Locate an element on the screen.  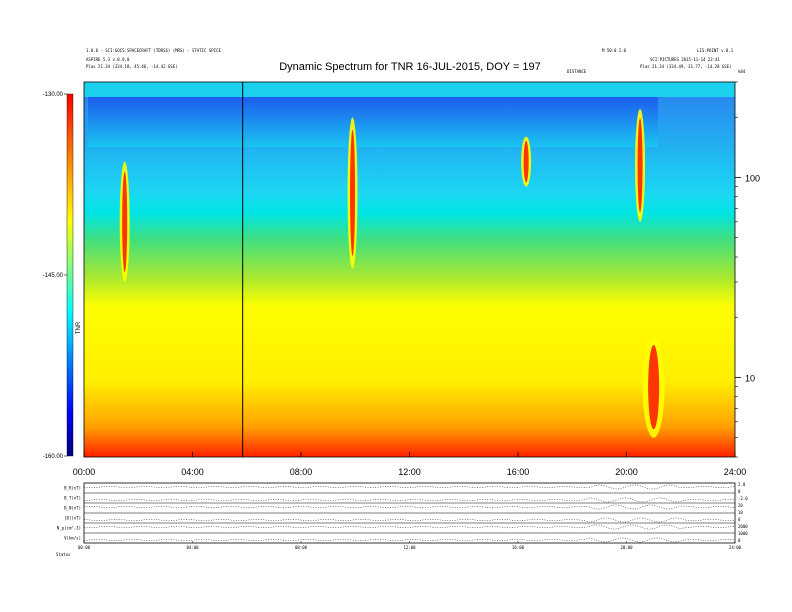
colorbar-tick-label: -160.00 is located at coordinates (53, 457).